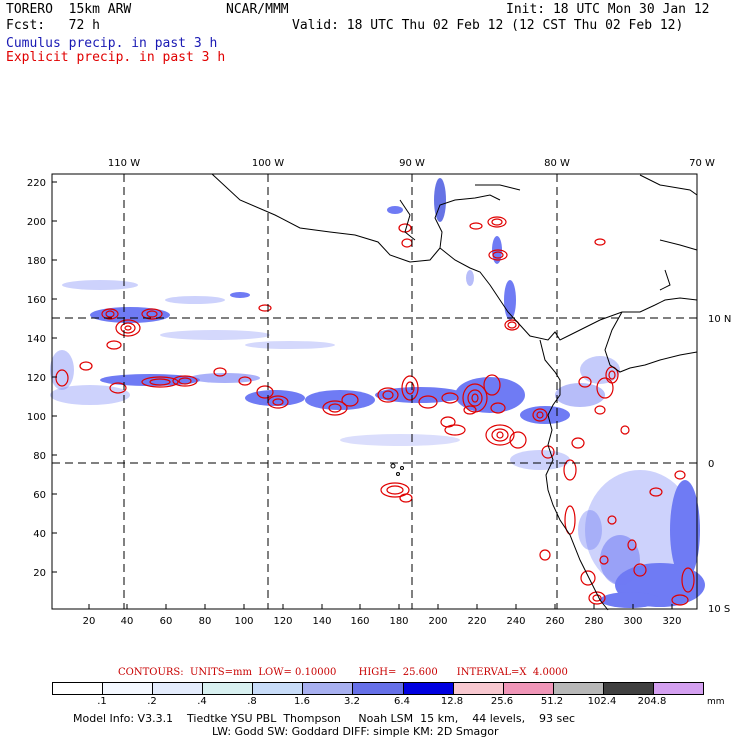 The width and height of the screenshot is (740, 740). I want to click on x-tick-label: 80, so click(205, 621).